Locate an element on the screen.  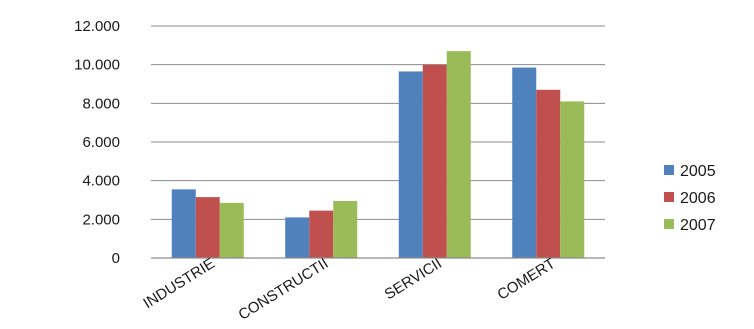
x-tick-label: COMERT is located at coordinates (526, 279).